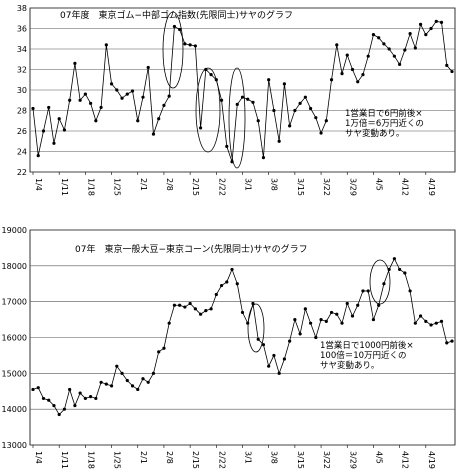 The width and height of the screenshot is (460, 474). I want to click on annotation: 1営業日で6円前後×, so click(383, 113).